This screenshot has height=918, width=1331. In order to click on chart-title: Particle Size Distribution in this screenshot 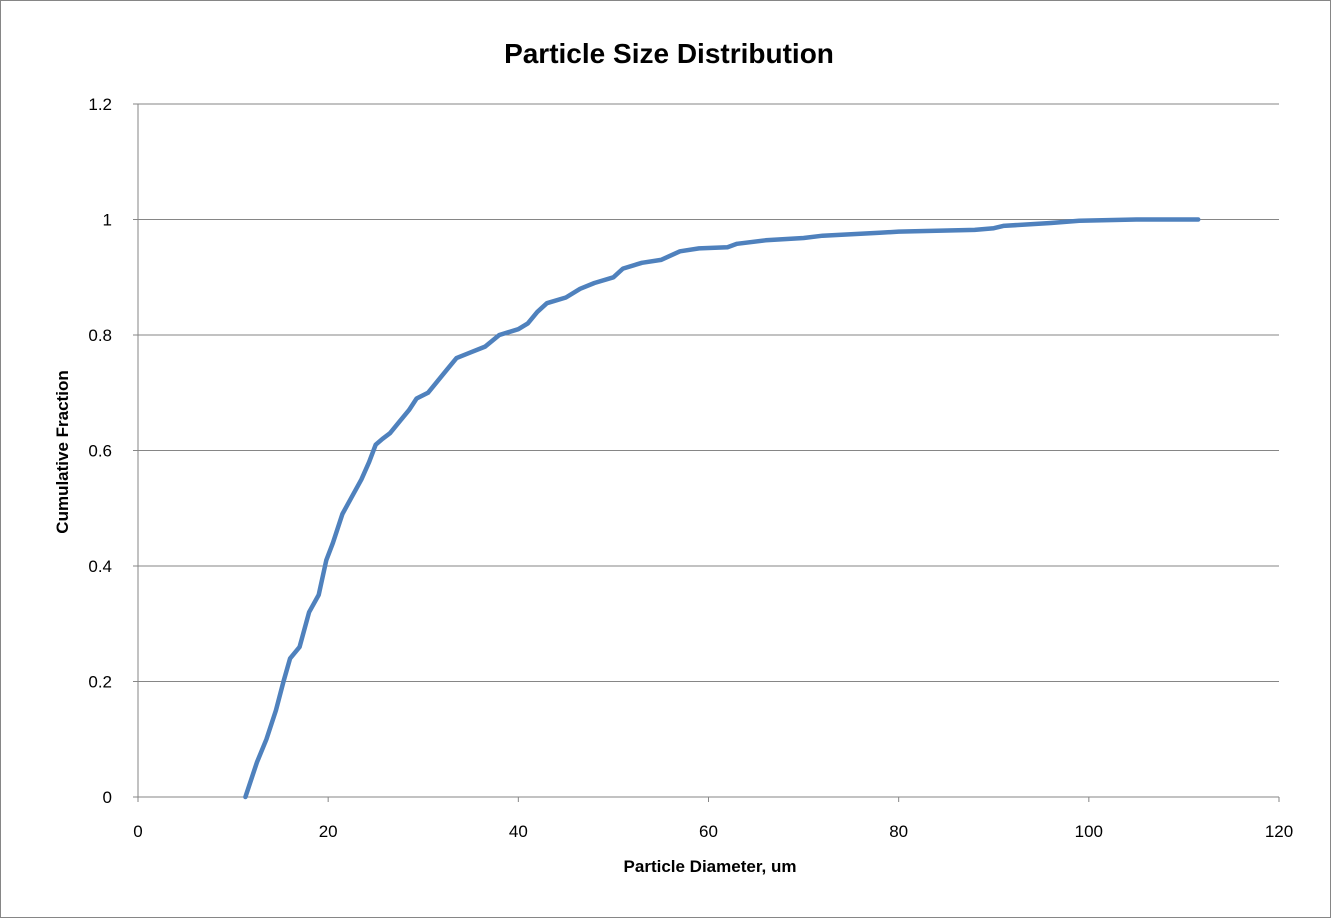, I will do `click(669, 53)`.